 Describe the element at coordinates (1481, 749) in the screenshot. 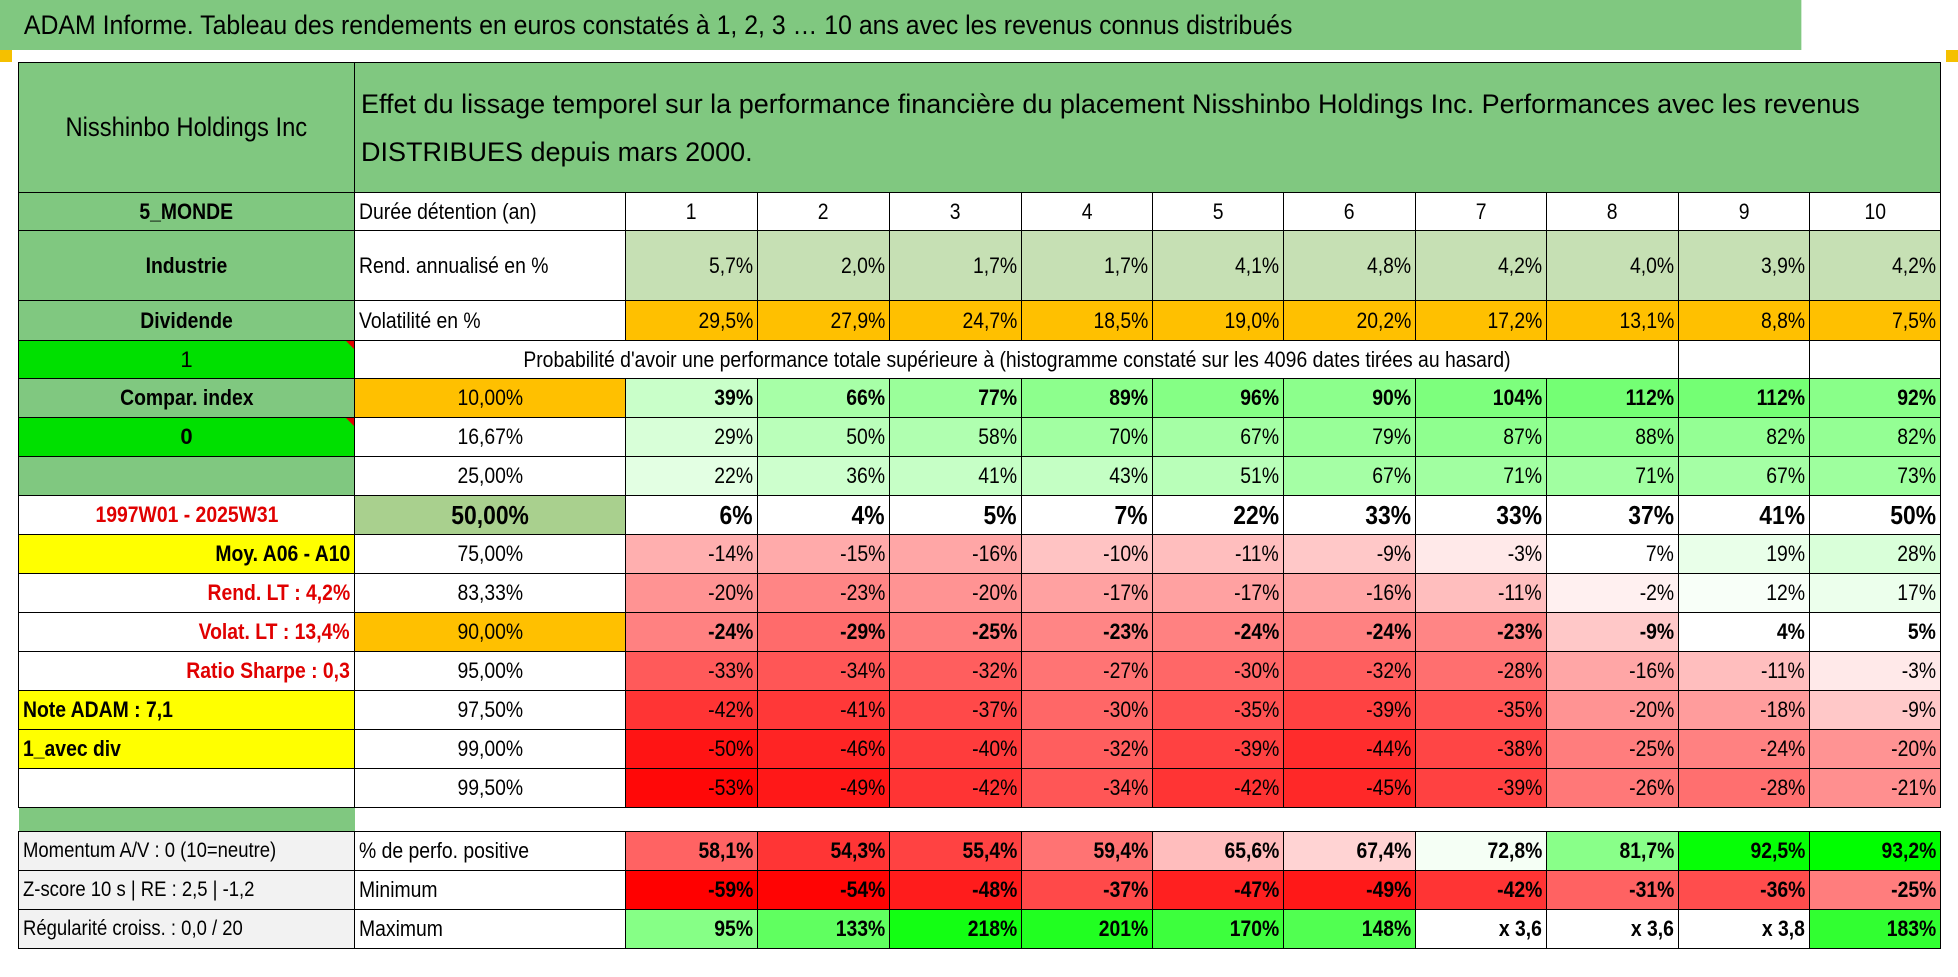

I see `value-cell: -38%` at that location.